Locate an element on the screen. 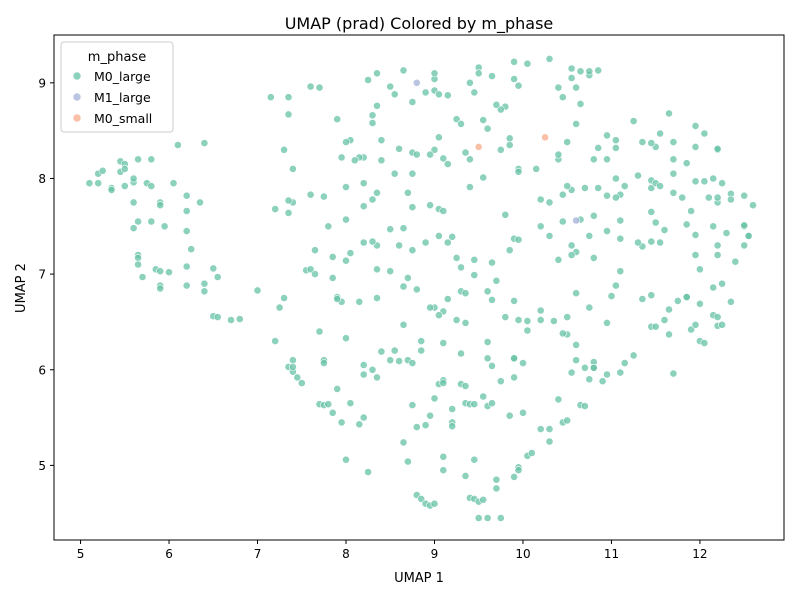 Image resolution: width=800 pixels, height=600 pixels. y-tick-label-8: 8 is located at coordinates (42, 179).